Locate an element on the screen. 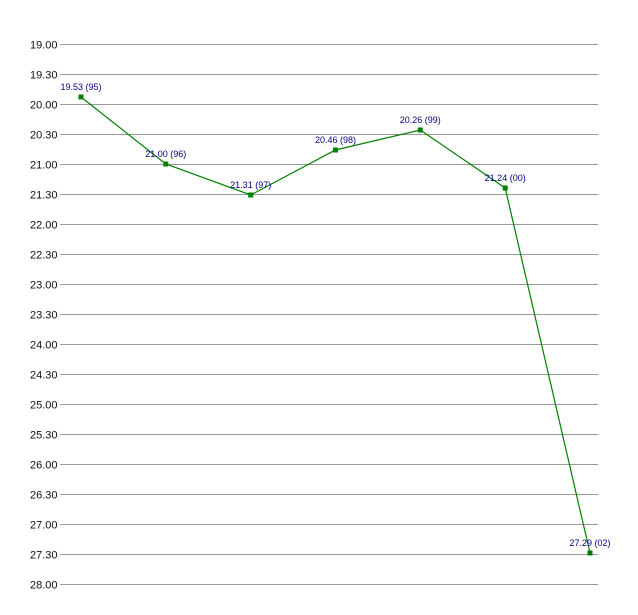  data-label: 20.26 (99) is located at coordinates (420, 120).